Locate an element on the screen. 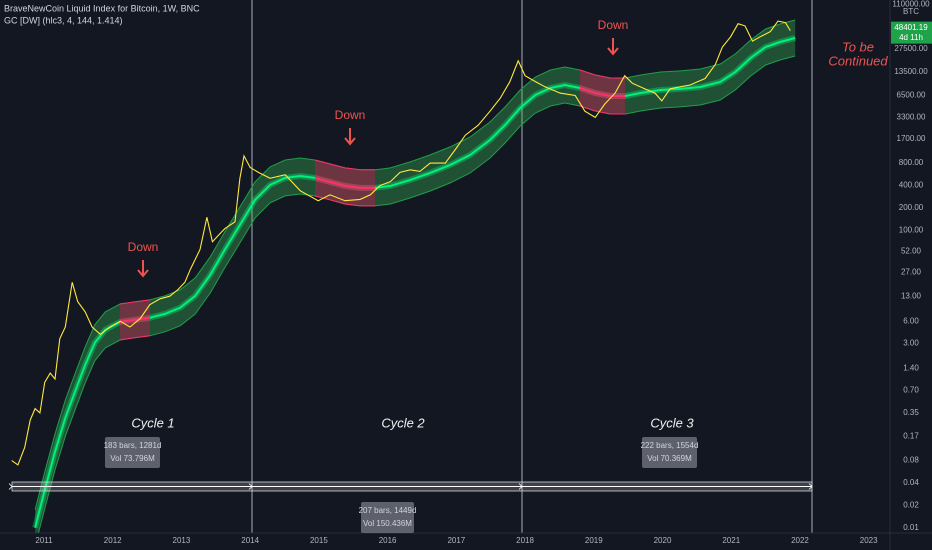 This screenshot has width=932, height=550. x-tick-label: 2016 is located at coordinates (388, 540).